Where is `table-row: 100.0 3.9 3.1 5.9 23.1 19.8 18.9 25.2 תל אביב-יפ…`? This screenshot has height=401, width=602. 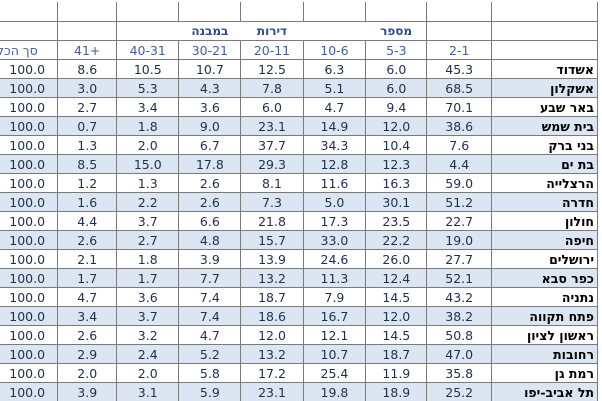 table-row: 100.0 3.9 3.1 5.9 23.1 19.8 18.9 25.2 תל אביב-יפ… is located at coordinates (299, 391).